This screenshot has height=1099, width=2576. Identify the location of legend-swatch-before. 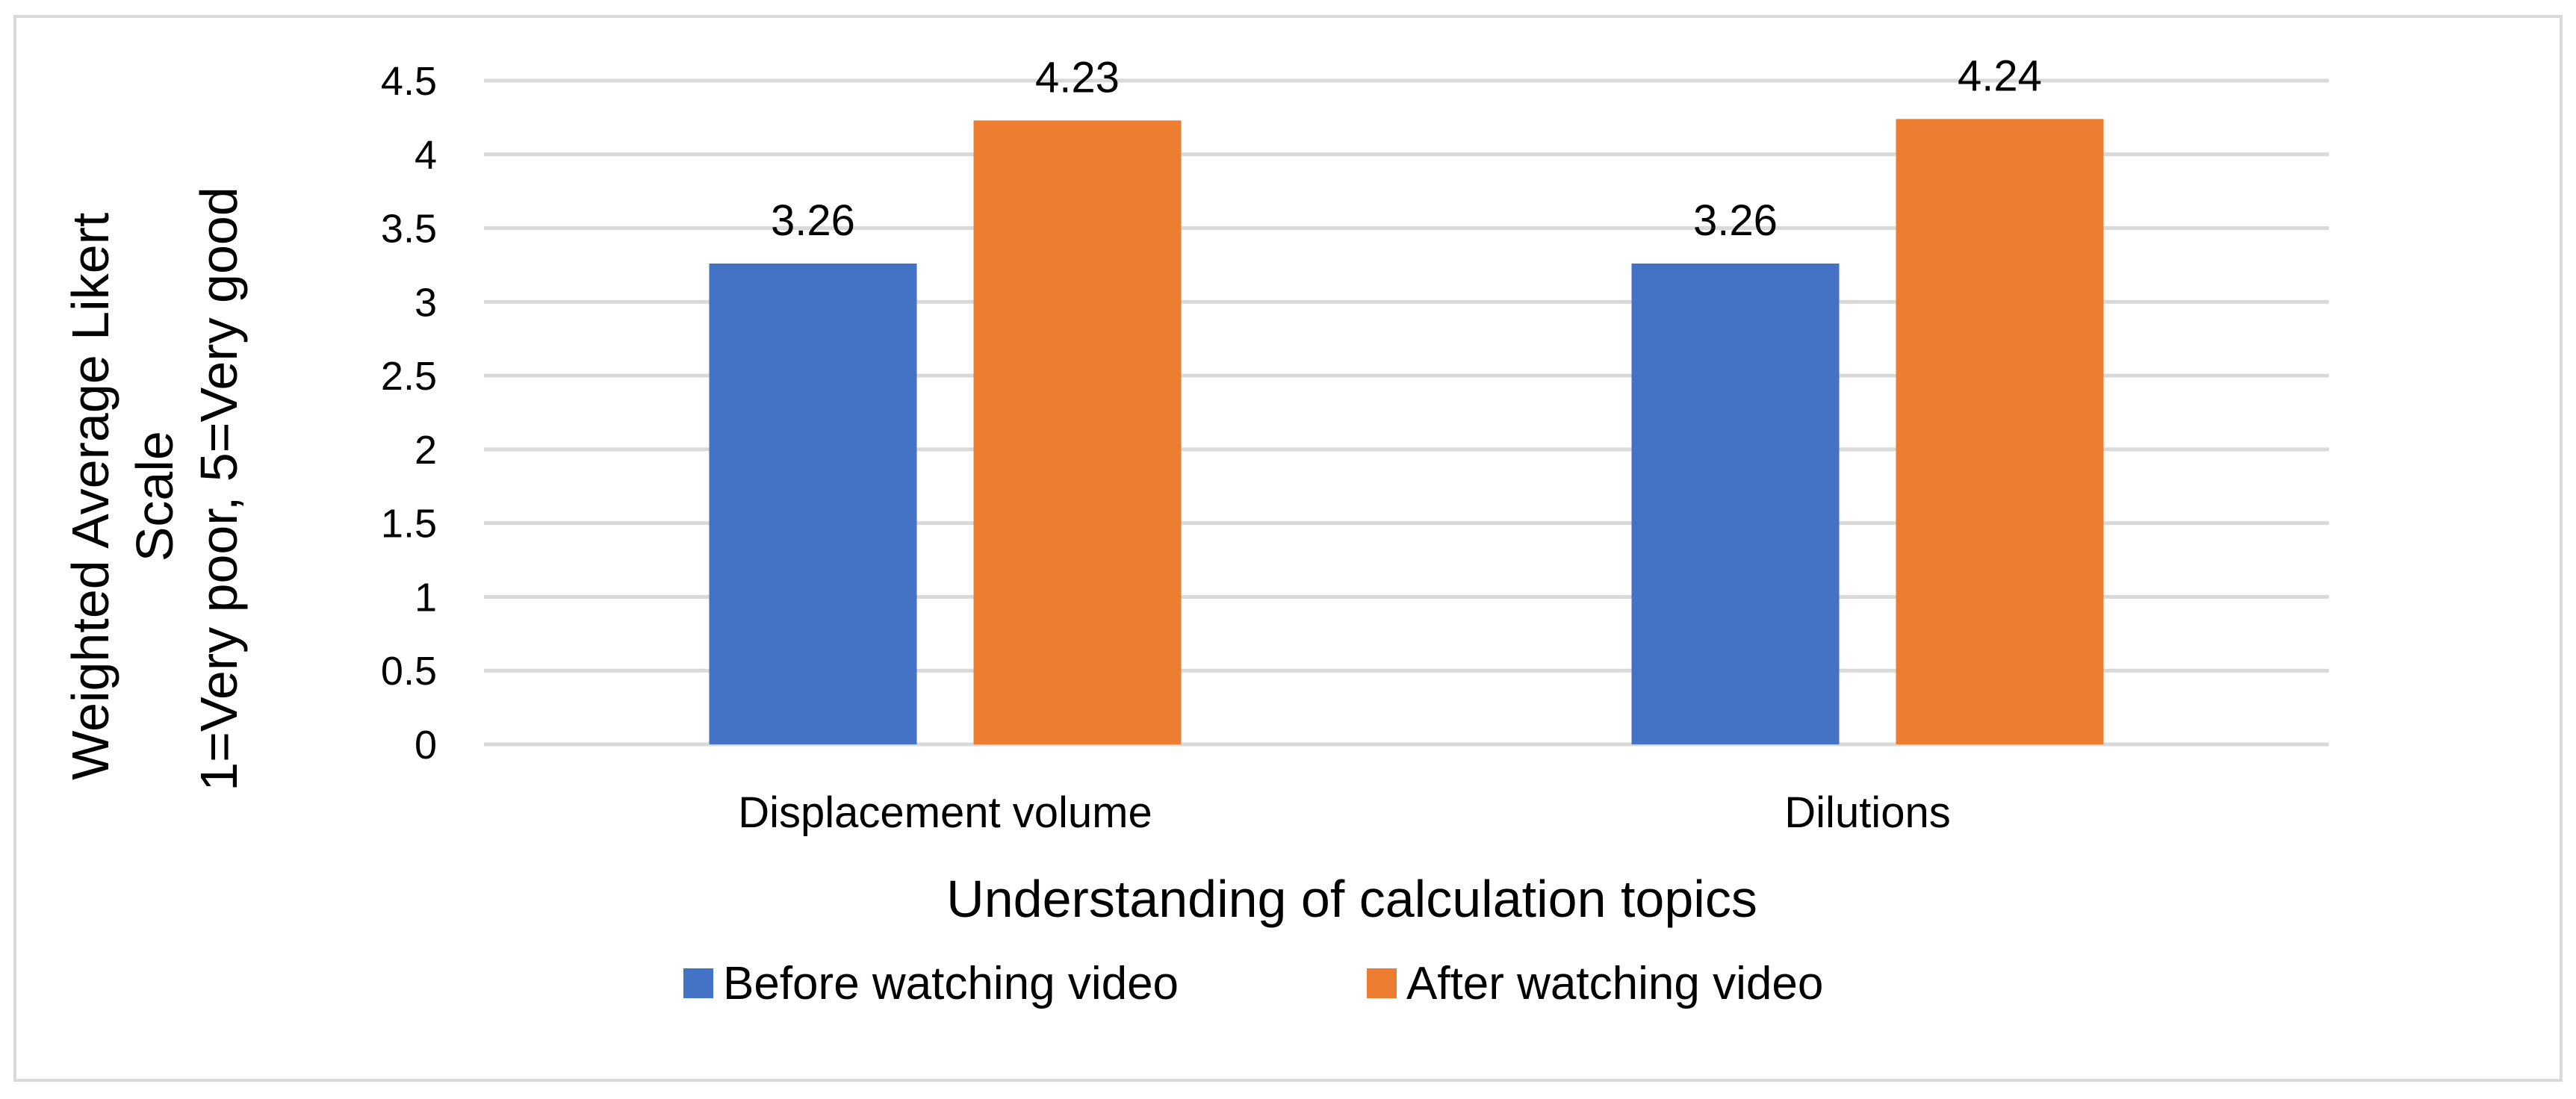
(698, 983).